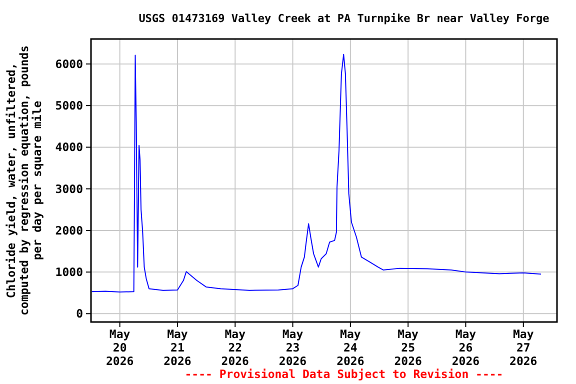 The image size is (576, 384). What do you see at coordinates (80, 313) in the screenshot?
I see `y-tick-label: 0` at bounding box center [80, 313].